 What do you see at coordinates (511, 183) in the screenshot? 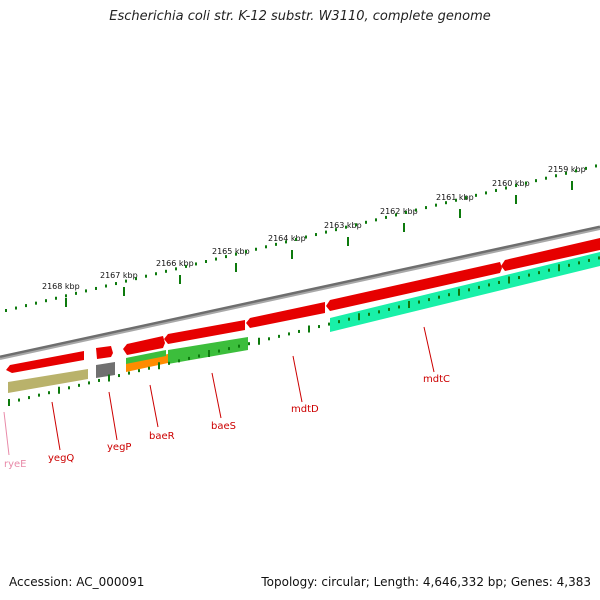
I see `scale-tick-label: 2160 kbp` at bounding box center [511, 183].